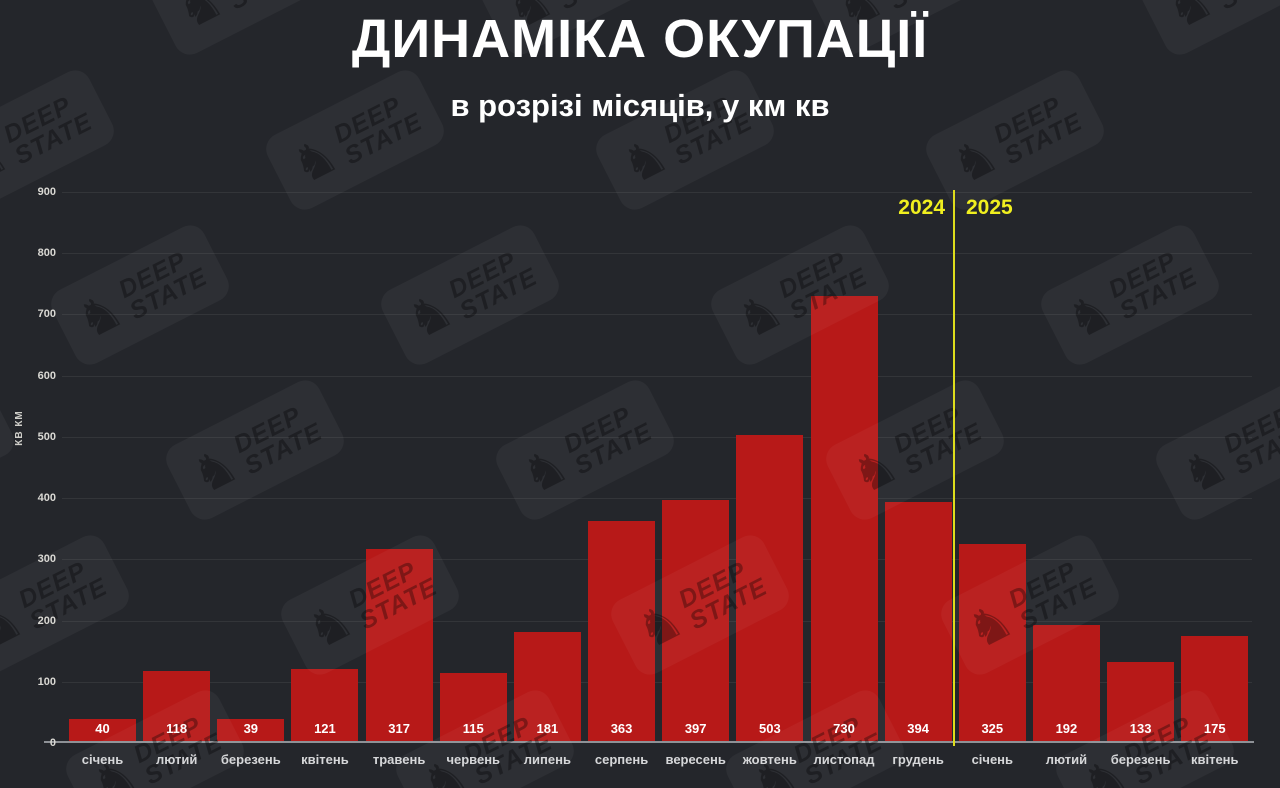 This screenshot has height=788, width=1280. I want to click on bar-2025-квітень, so click(1215, 689).